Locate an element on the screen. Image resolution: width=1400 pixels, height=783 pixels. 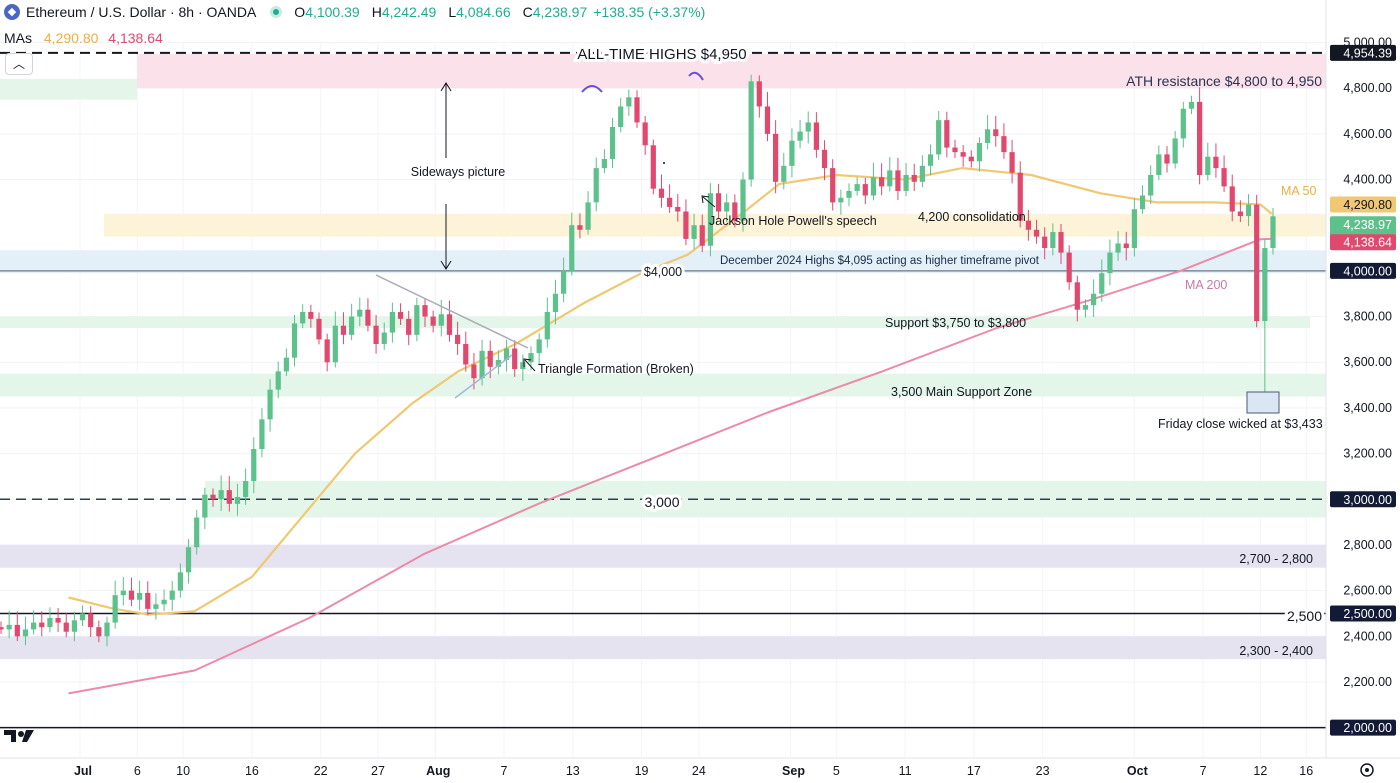
symbol-title: Ethereum / U.S. Dollar · 8h · OANDA is located at coordinates (141, 12).